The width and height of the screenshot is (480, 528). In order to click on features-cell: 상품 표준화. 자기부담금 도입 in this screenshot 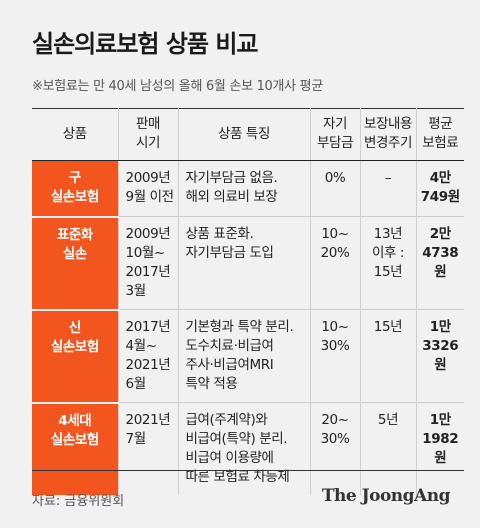, I will do `click(243, 263)`.